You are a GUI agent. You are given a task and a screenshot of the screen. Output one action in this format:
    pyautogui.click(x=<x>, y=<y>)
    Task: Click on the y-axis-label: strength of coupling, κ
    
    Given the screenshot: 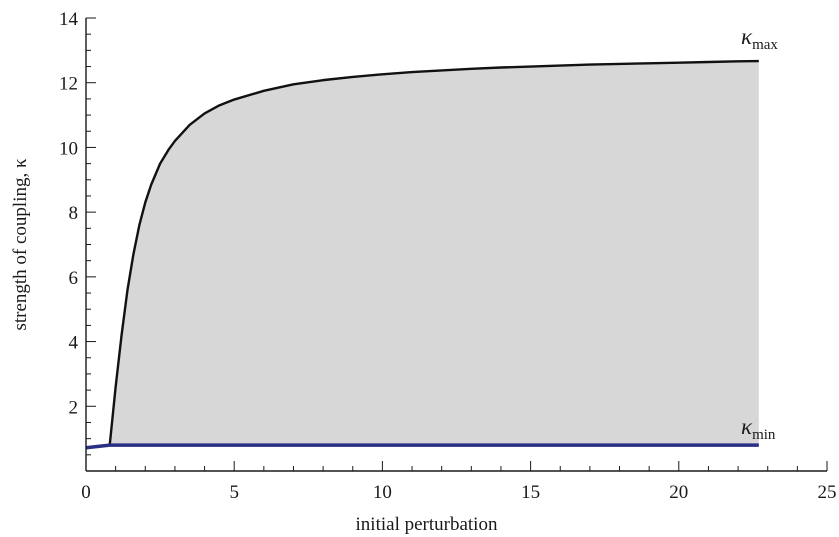 What is the action you would take?
    pyautogui.click(x=20, y=244)
    